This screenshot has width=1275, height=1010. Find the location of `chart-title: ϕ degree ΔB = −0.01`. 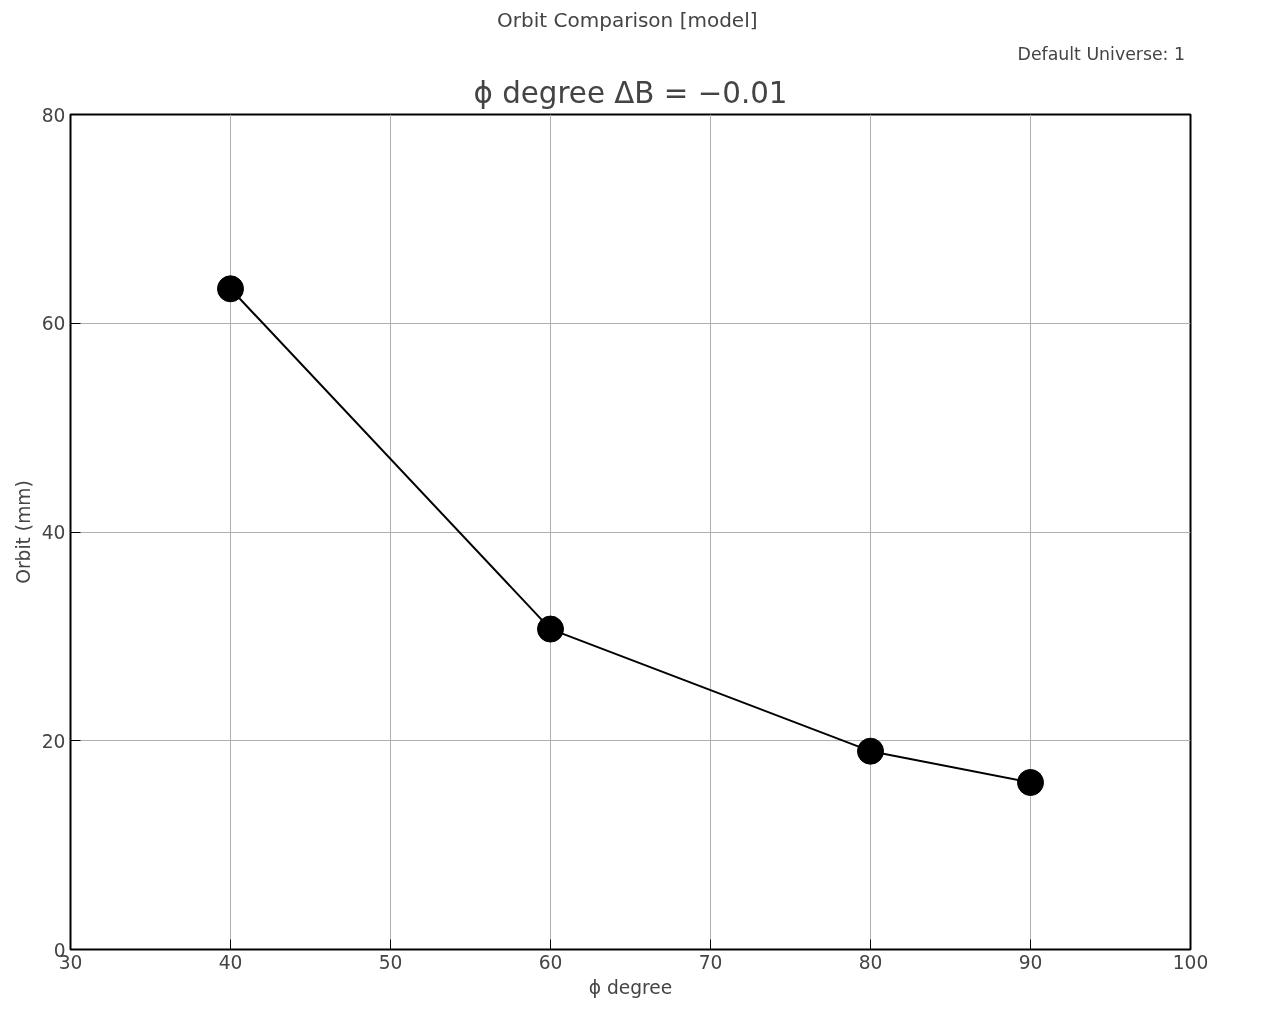

chart-title: ϕ degree ΔB = −0.01 is located at coordinates (630, 92).